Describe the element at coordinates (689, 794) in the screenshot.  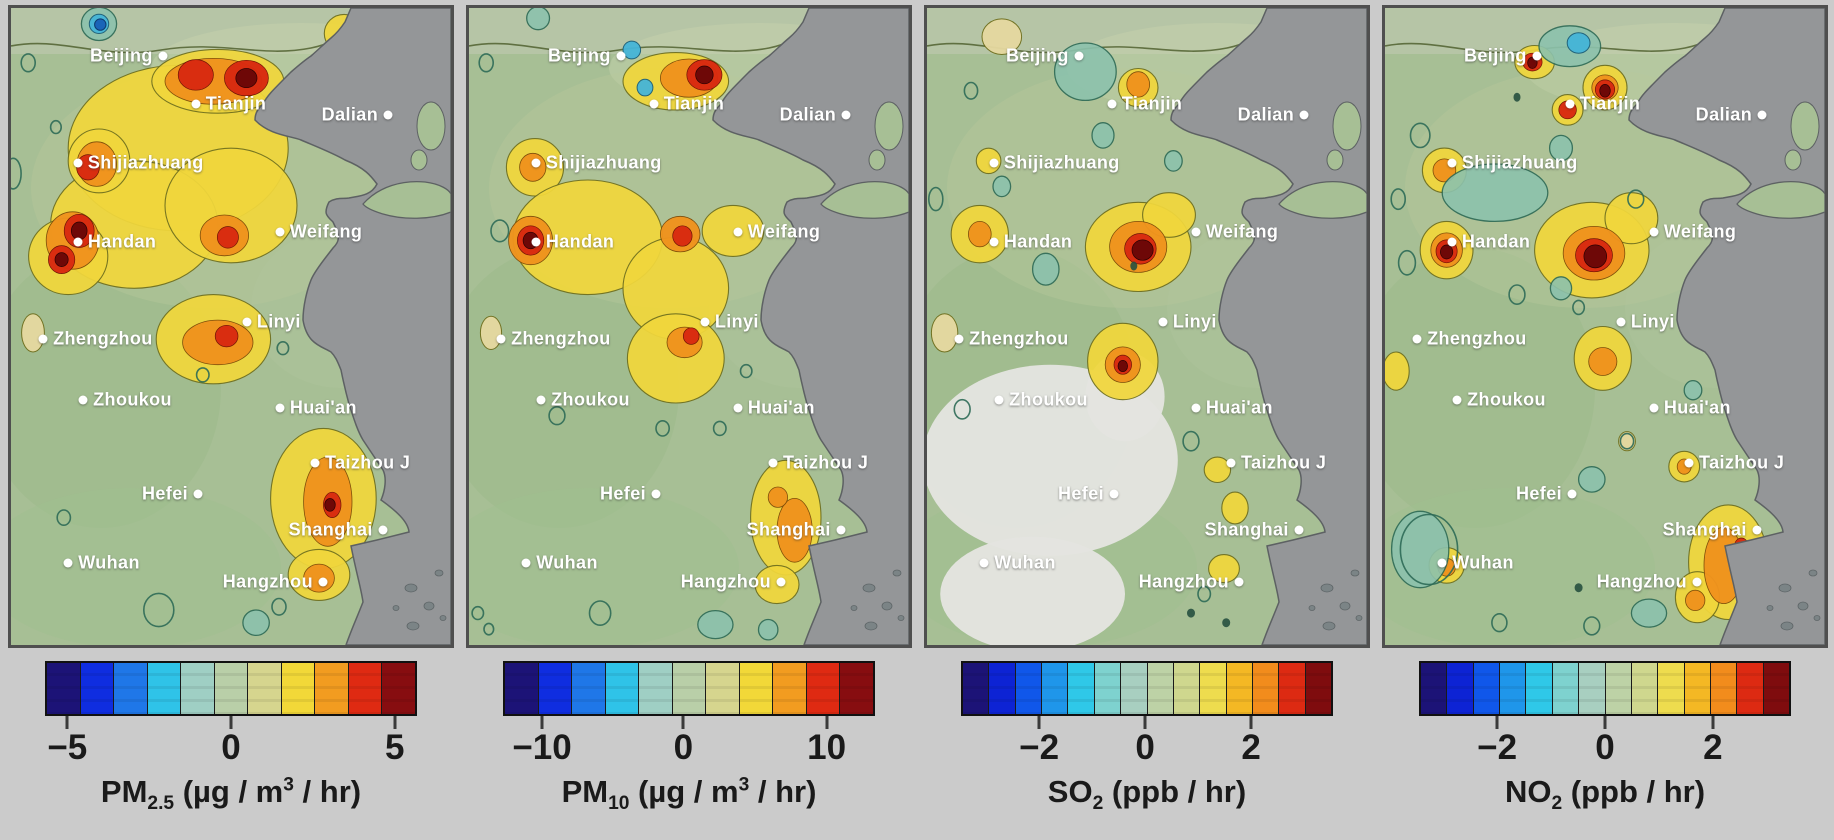
I see `axis-label-pm10: PM10 (µg / m3 / hr)` at that location.